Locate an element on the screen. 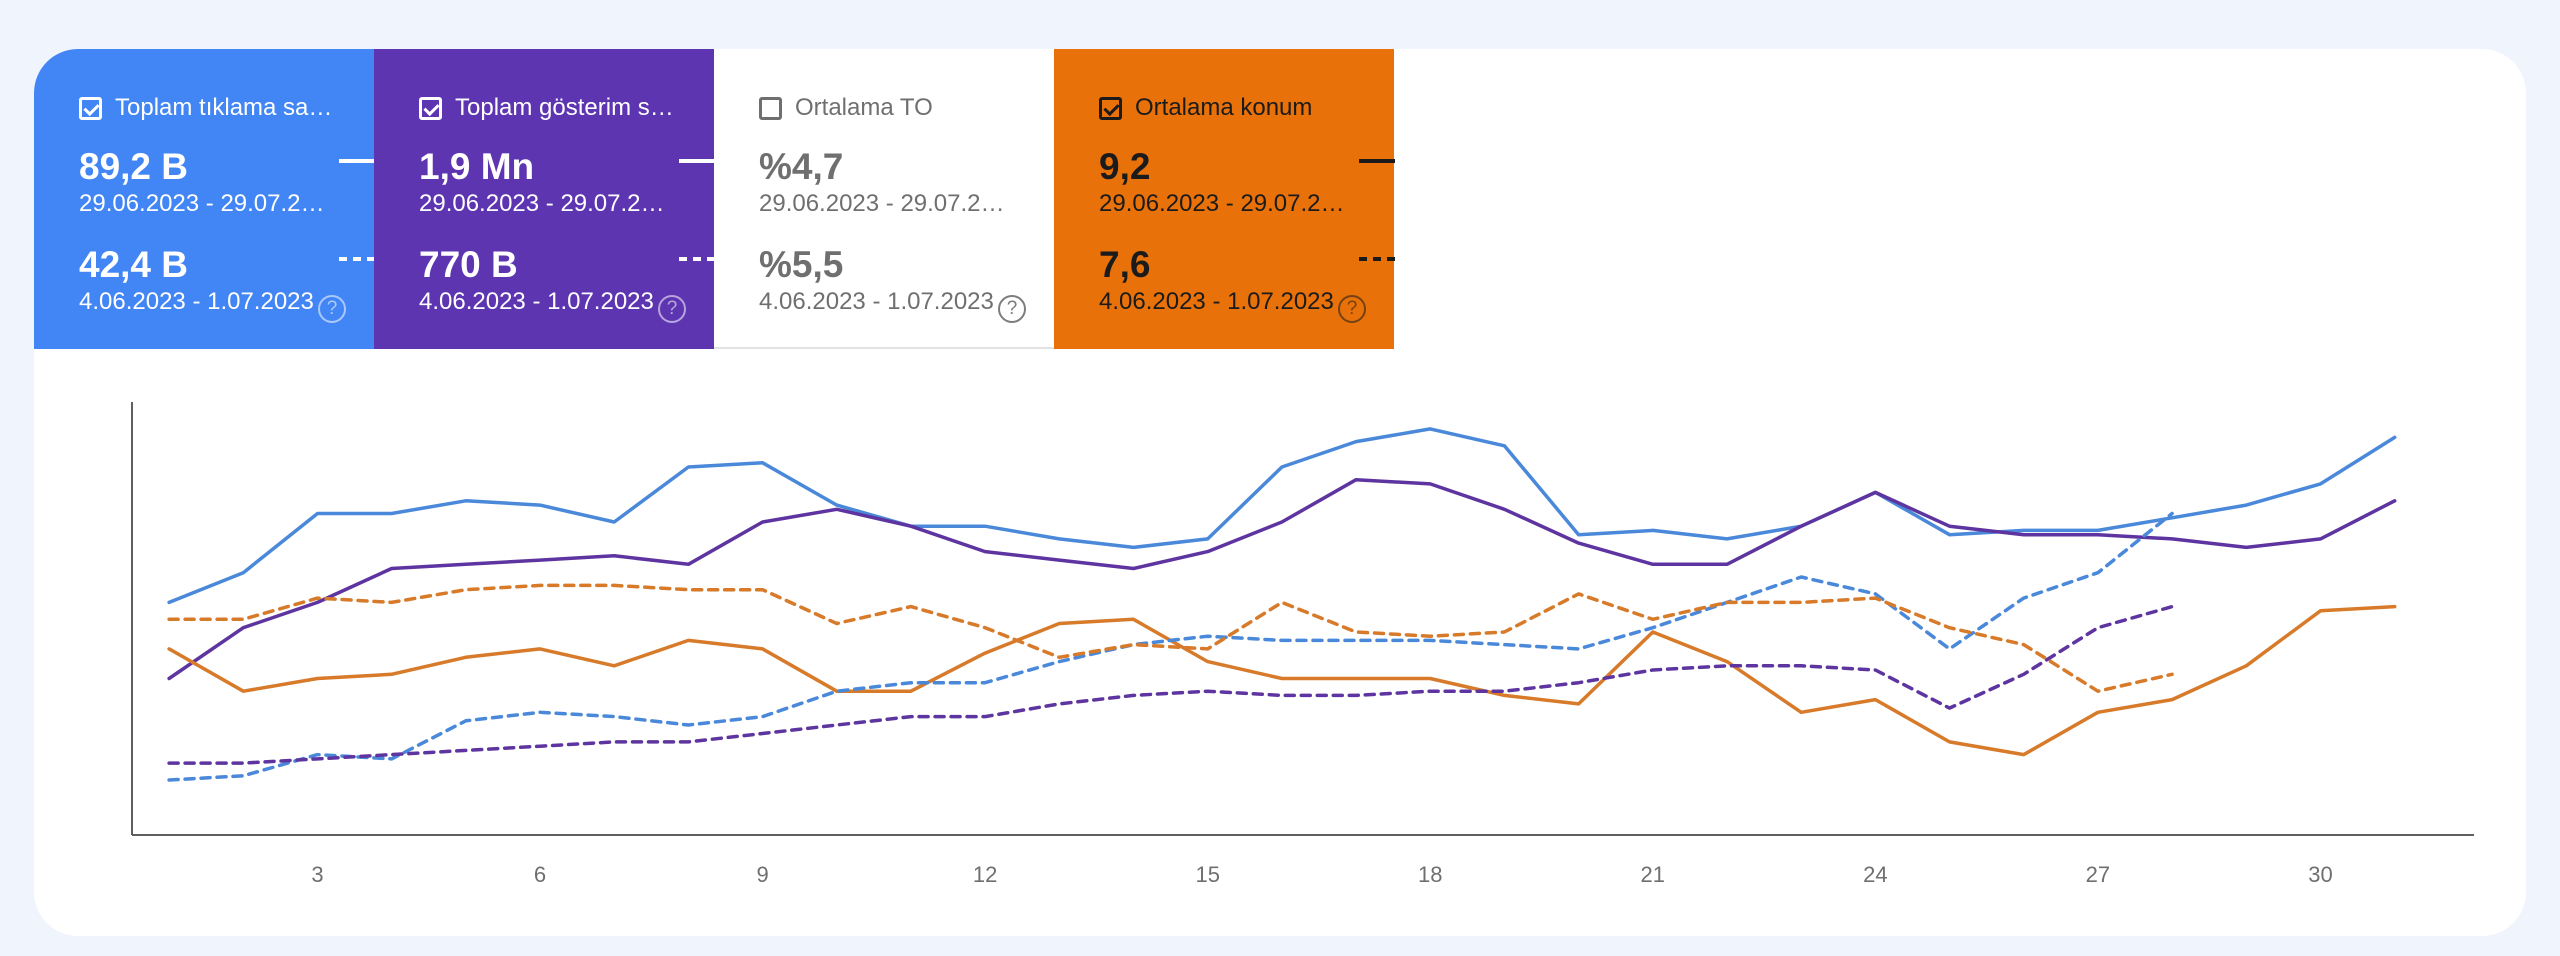 Image resolution: width=2560 pixels, height=956 pixels. card-header: Toplam tıklama sayısı is located at coordinates (226, 108).